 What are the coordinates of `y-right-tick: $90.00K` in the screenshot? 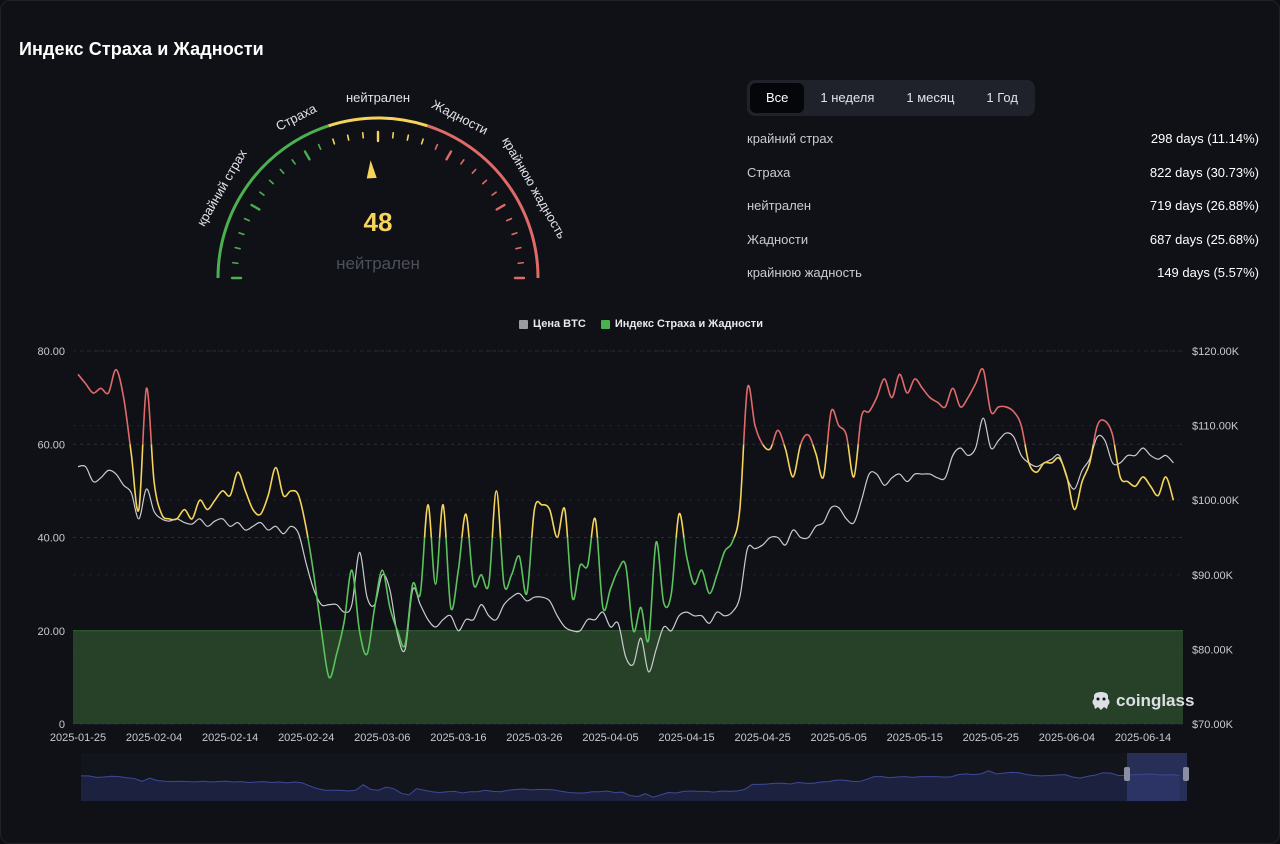 It's located at (1213, 576).